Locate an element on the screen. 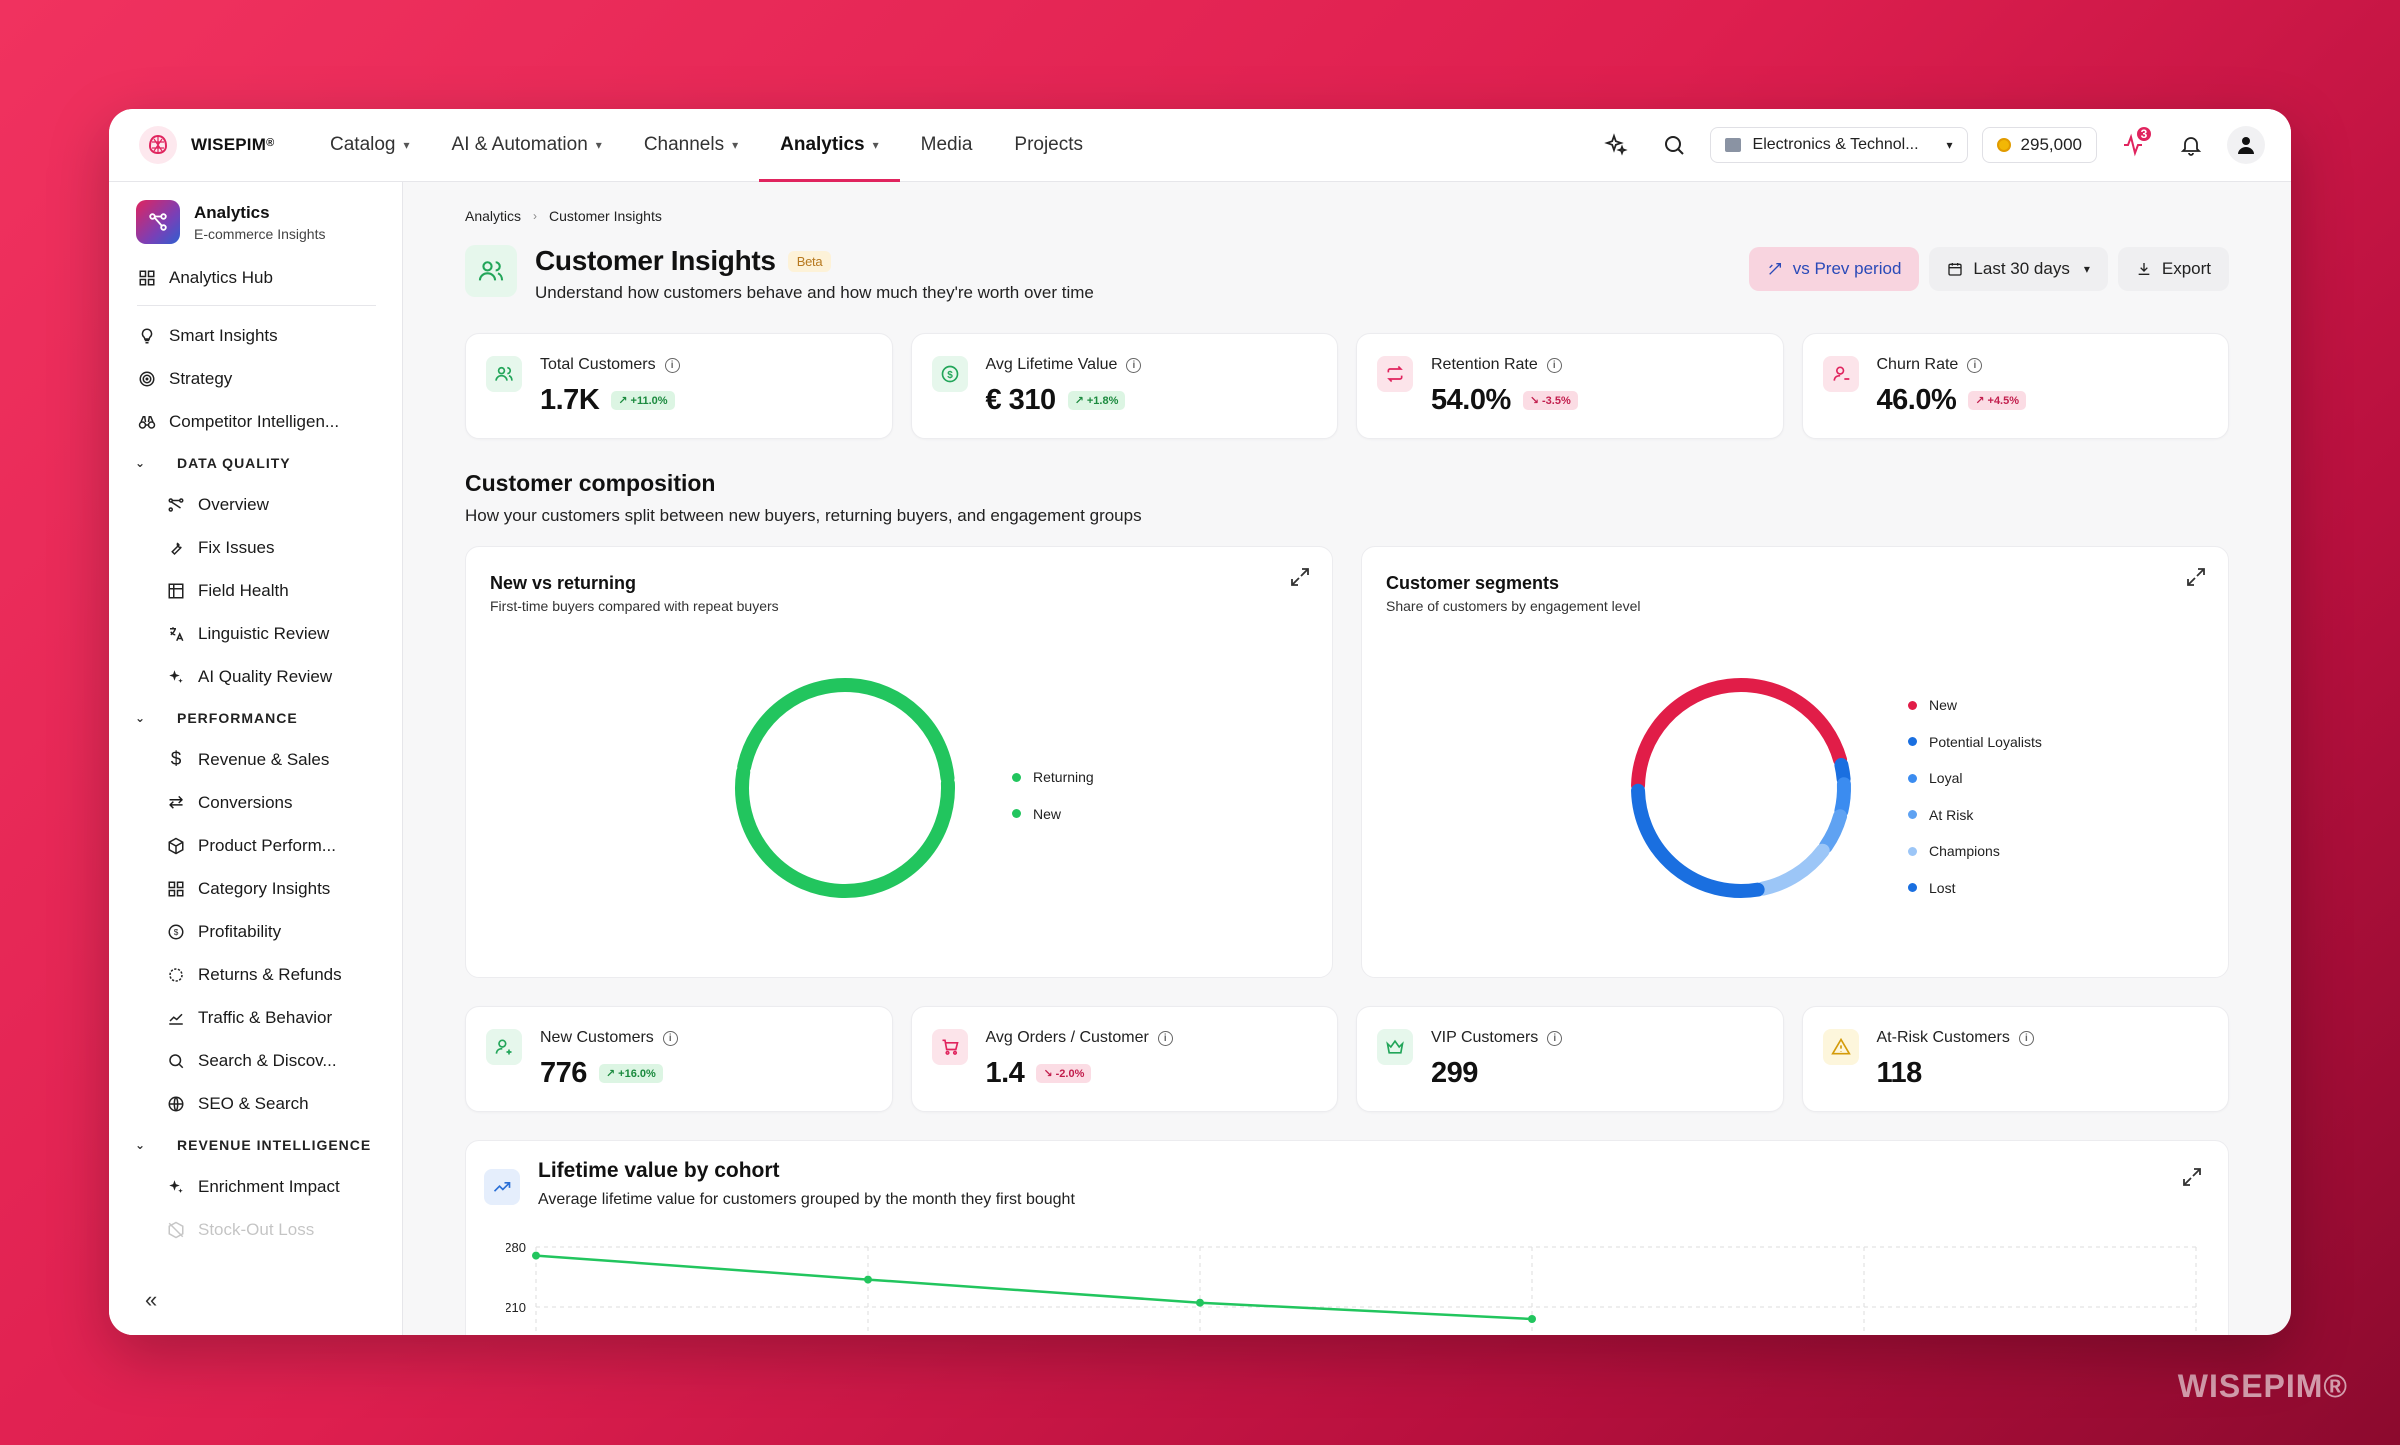 Image resolution: width=2400 pixels, height=1445 pixels. nav-analytics: Analytics ▾ is located at coordinates (829, 145).